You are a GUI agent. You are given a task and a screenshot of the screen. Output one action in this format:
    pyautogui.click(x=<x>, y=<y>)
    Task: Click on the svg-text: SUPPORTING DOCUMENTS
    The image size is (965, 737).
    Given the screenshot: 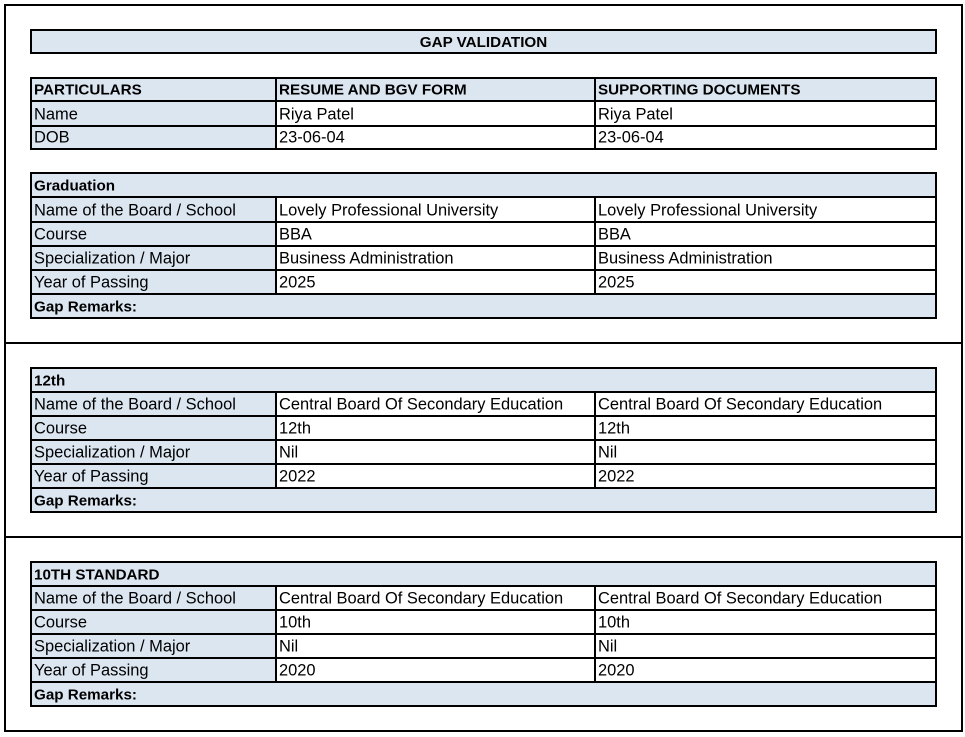 What is the action you would take?
    pyautogui.click(x=699, y=90)
    